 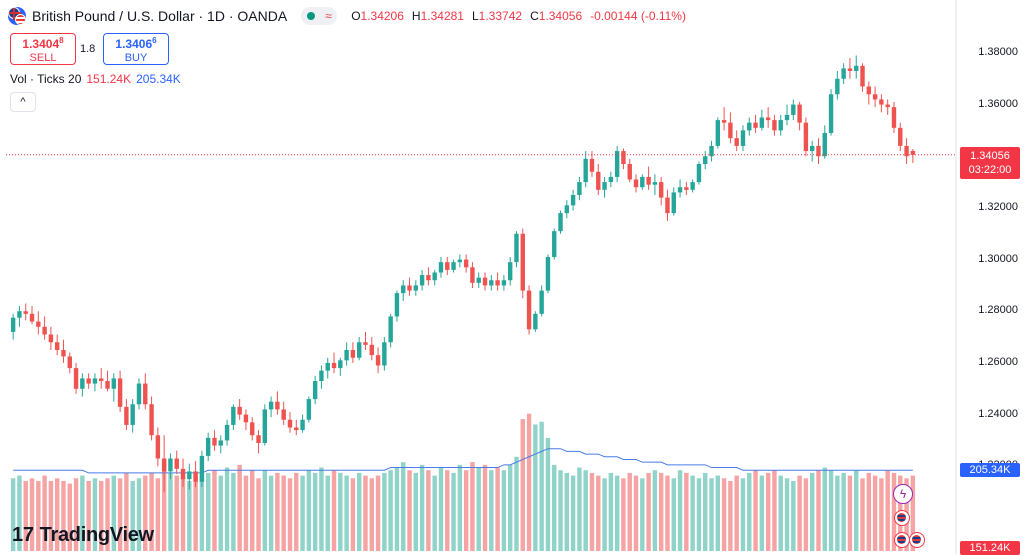 What do you see at coordinates (160, 16) in the screenshot?
I see `symbol-title: British Pound / U.S. Dollar · 1D · OANDA` at bounding box center [160, 16].